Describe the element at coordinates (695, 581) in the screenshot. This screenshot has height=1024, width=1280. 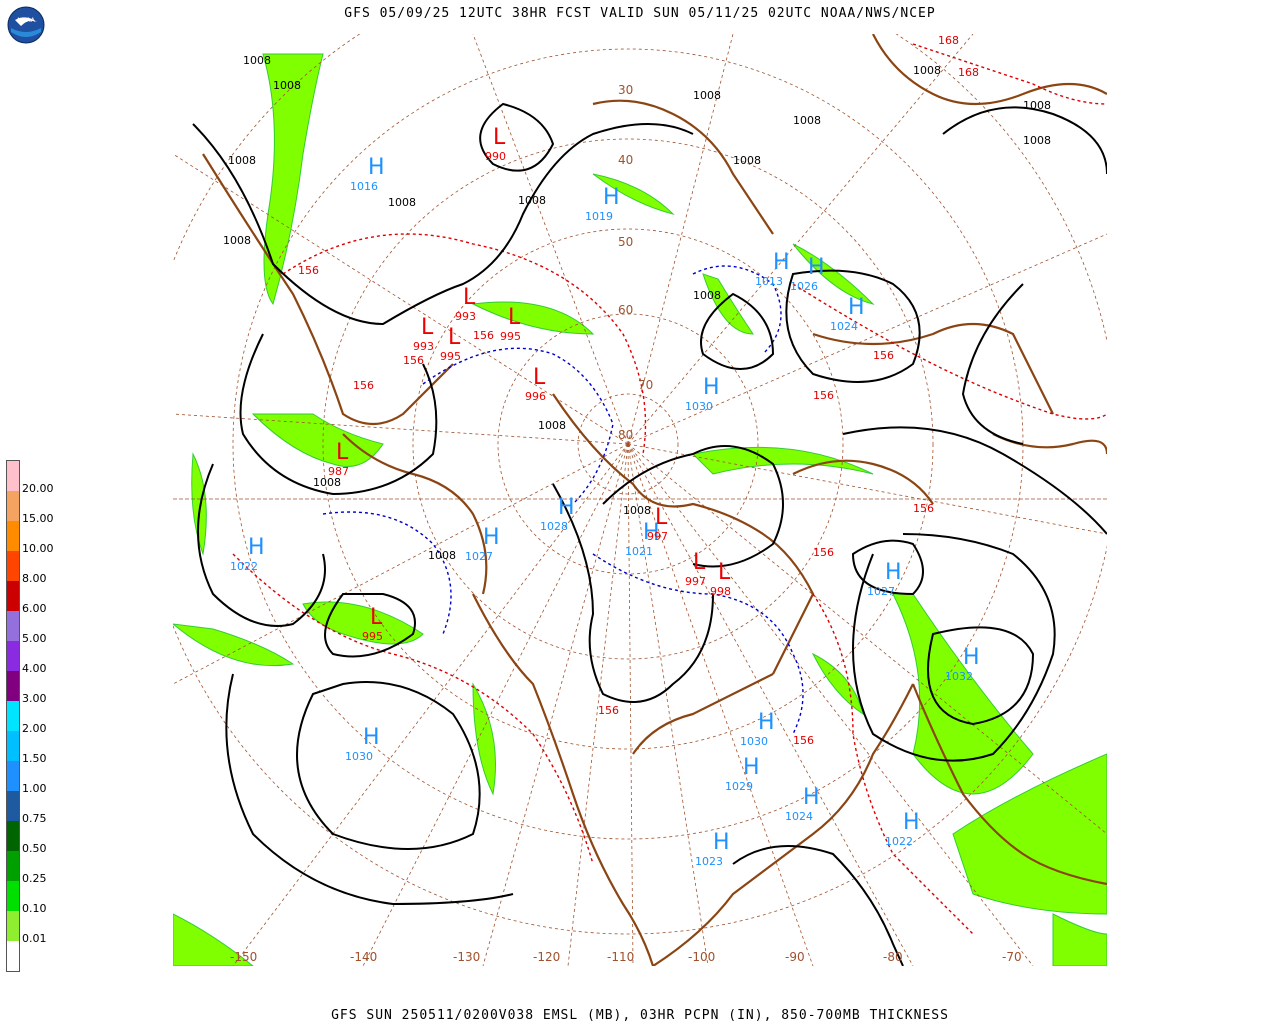
I see `low-value: 997` at that location.